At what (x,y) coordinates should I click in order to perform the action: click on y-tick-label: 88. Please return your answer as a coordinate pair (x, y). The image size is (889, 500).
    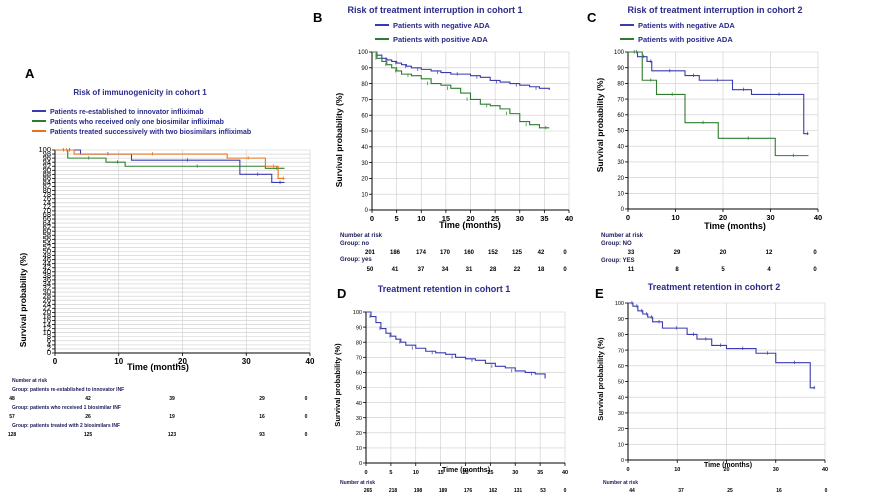
    Looking at the image, I should click on (47, 174).